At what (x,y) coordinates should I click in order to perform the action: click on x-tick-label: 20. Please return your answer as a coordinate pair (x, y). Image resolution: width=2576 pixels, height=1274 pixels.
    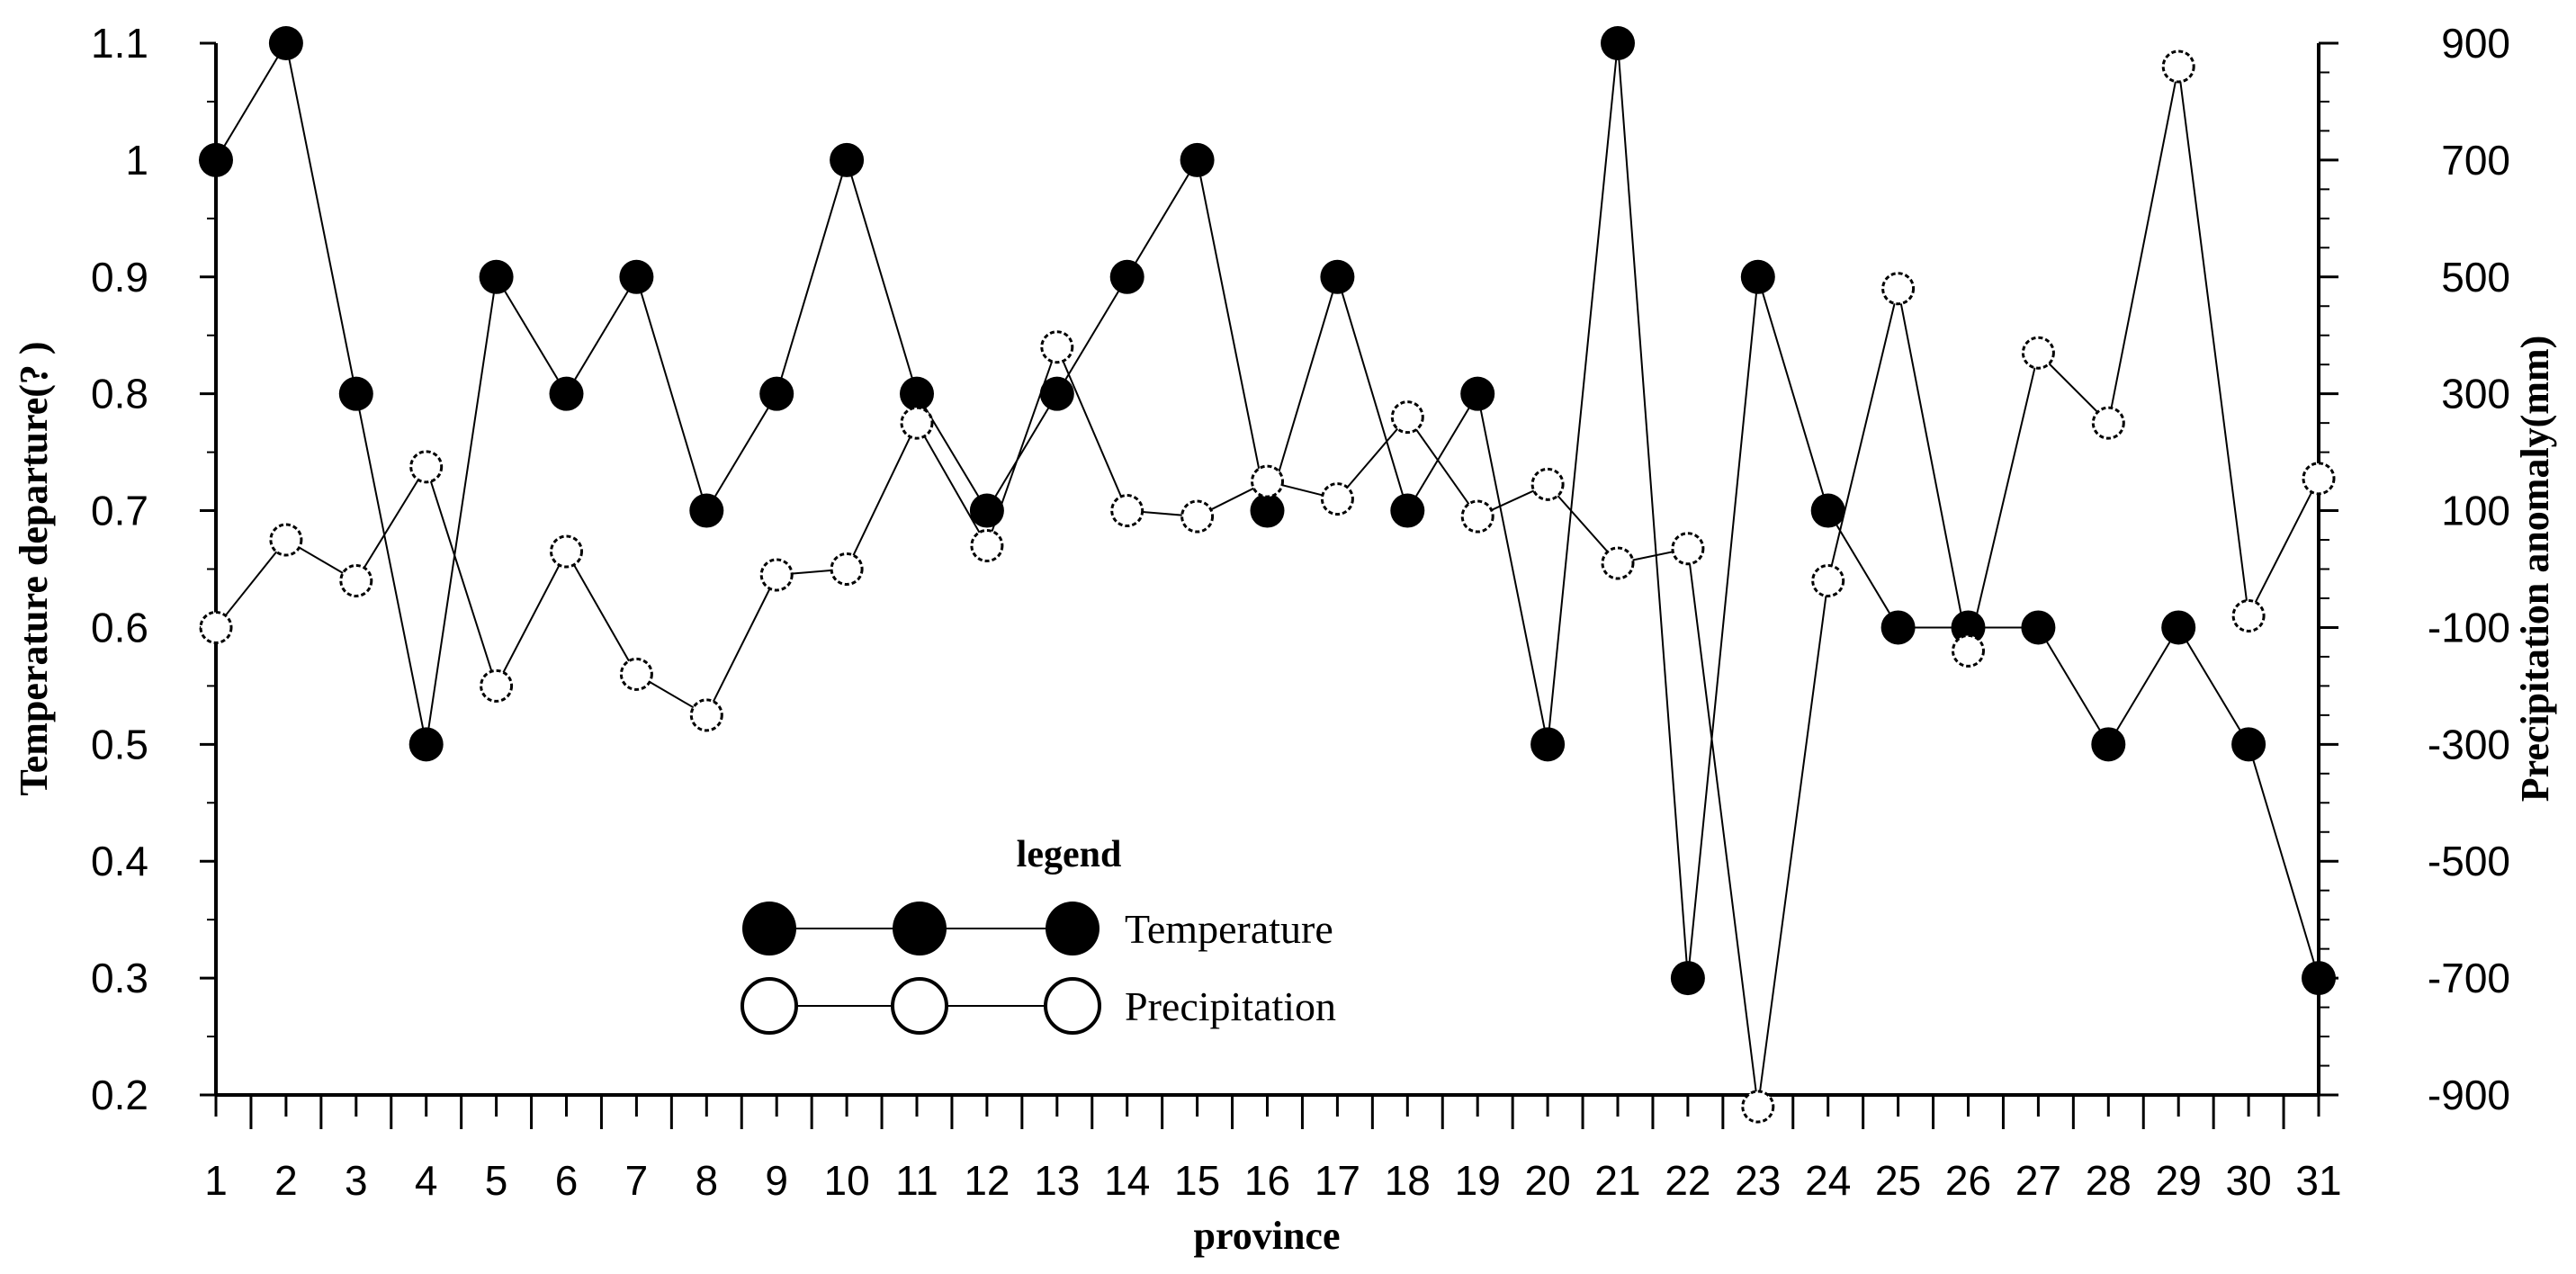
    Looking at the image, I should click on (1548, 1180).